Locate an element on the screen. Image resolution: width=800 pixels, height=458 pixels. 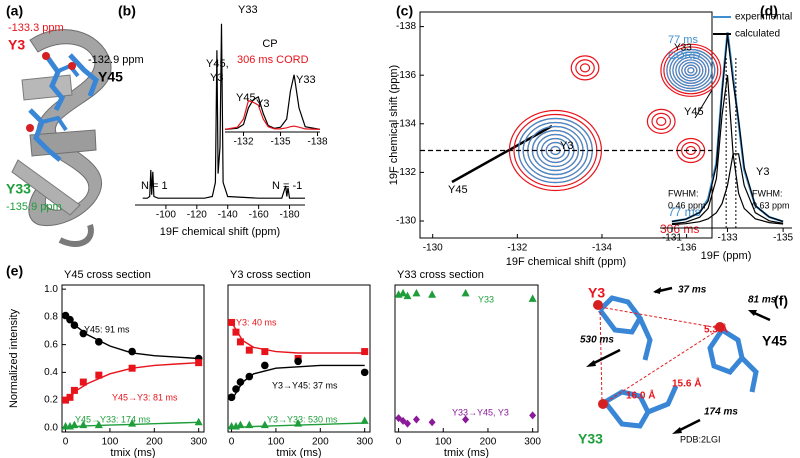
x-axis-label: tmix (ms) is located at coordinates (466, 452).